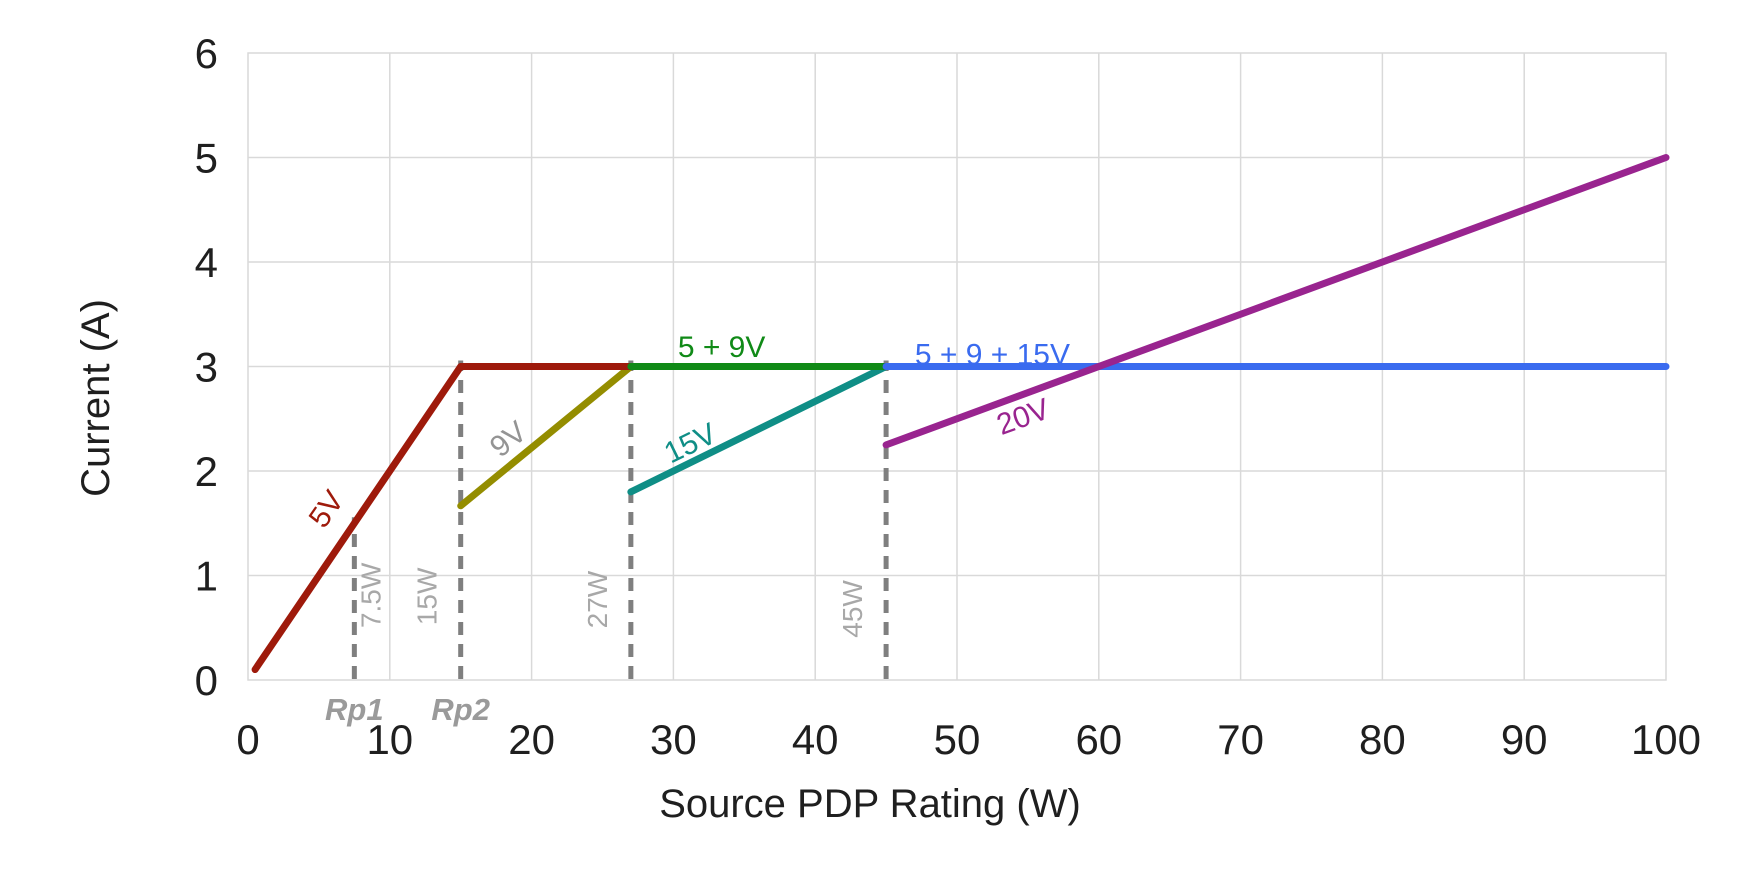  What do you see at coordinates (443, 518) in the screenshot?
I see `series-line-5V` at bounding box center [443, 518].